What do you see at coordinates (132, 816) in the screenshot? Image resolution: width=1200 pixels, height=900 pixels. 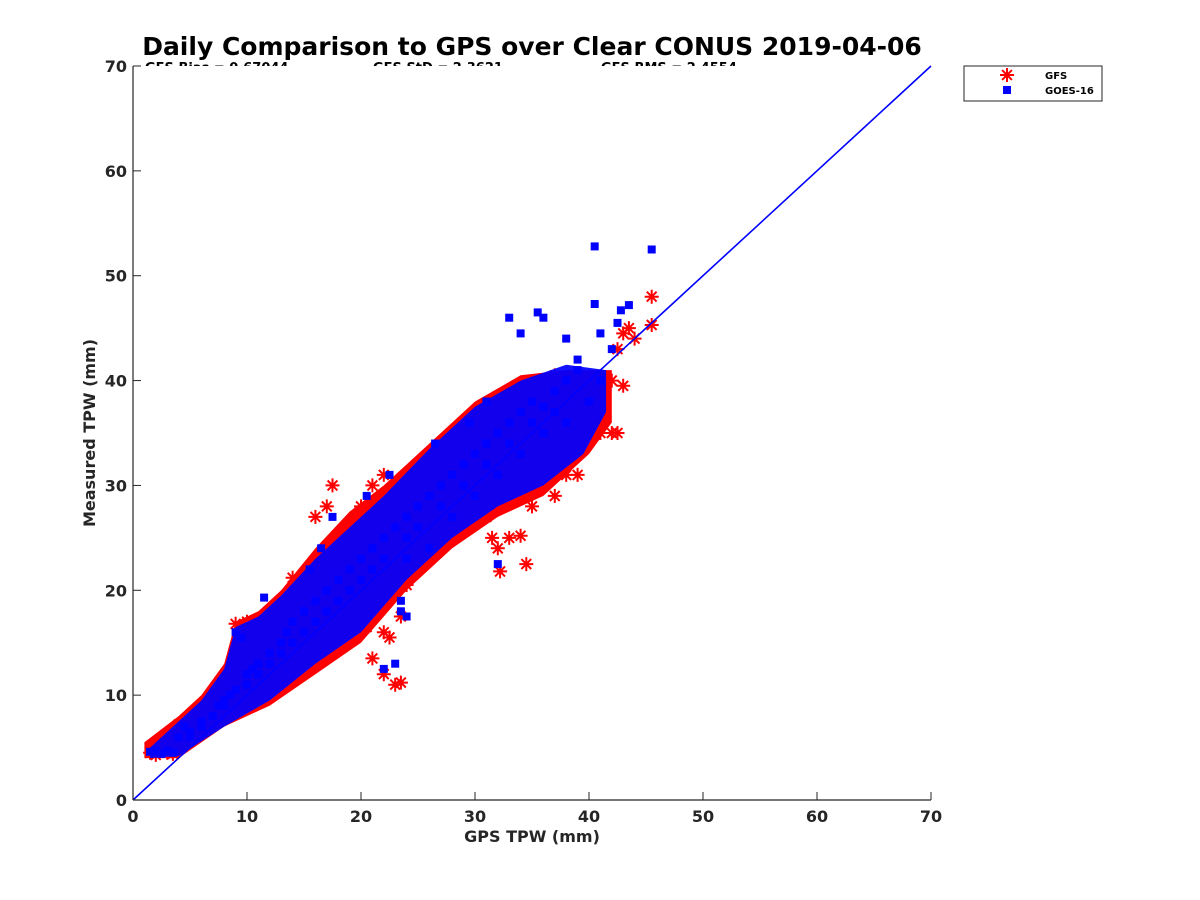 I see `x-tick-label: 0` at bounding box center [132, 816].